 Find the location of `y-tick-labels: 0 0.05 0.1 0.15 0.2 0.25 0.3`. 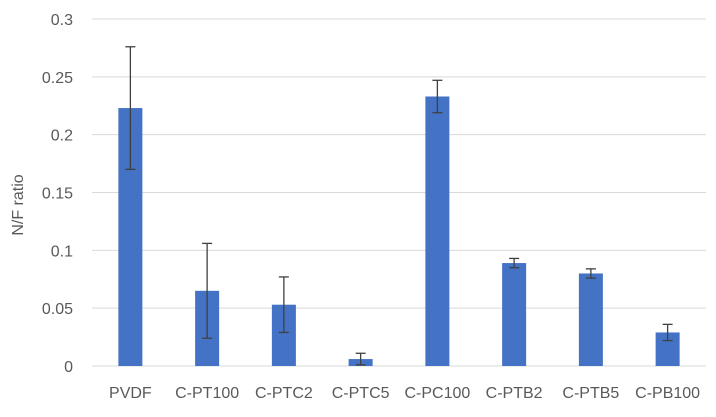

y-tick-labels: 0 0.05 0.1 0.15 0.2 0.25 0.3 is located at coordinates (57, 194).